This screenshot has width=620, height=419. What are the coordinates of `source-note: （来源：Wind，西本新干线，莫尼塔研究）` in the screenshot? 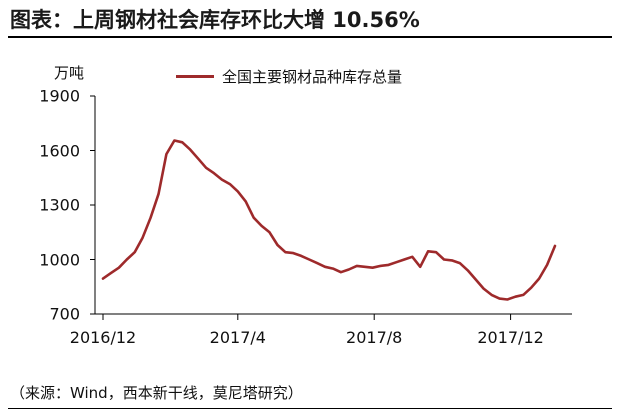 It's located at (156, 393).